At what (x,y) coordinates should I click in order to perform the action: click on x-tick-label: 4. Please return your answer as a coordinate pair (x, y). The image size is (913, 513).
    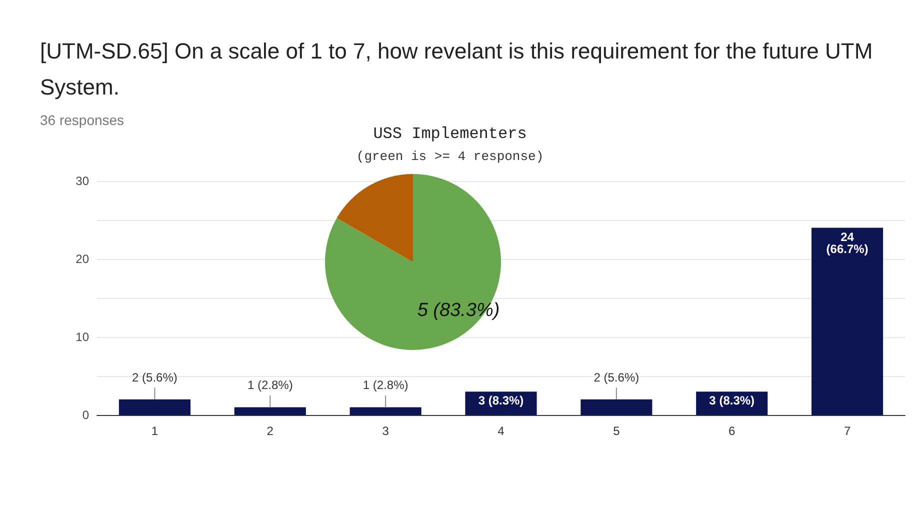
    Looking at the image, I should click on (501, 431).